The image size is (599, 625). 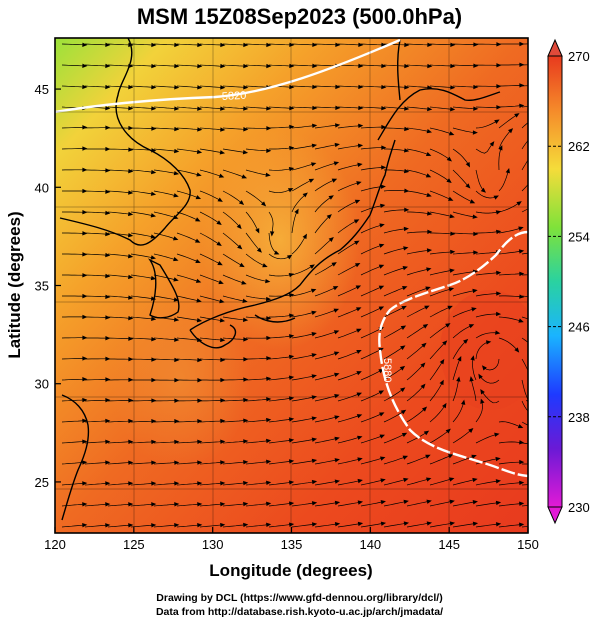 I want to click on x-tick-label: 120, so click(x=55, y=544).